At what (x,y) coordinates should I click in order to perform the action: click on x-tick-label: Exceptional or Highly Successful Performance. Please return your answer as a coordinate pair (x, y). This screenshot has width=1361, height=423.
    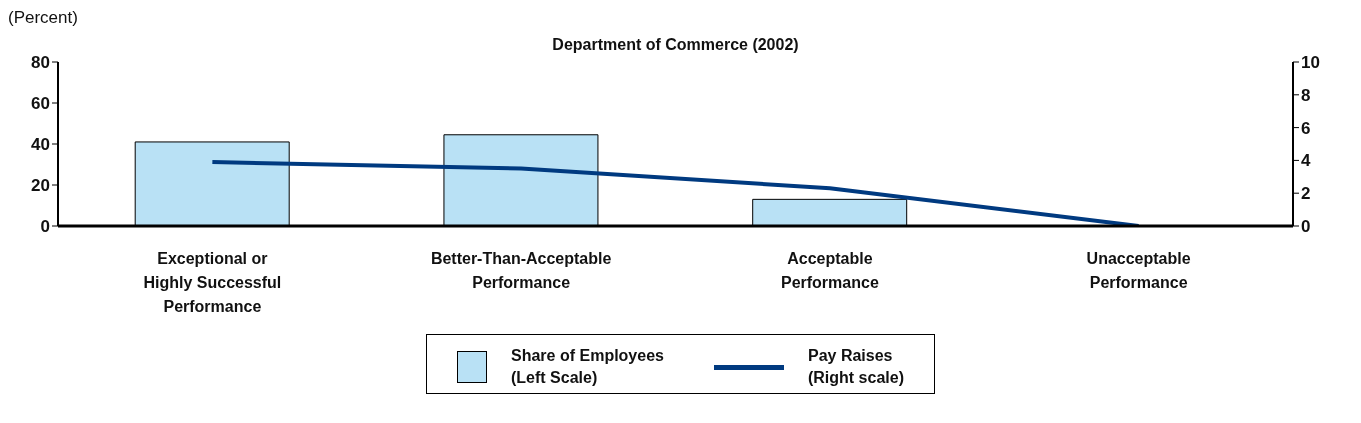
    Looking at the image, I should click on (212, 282).